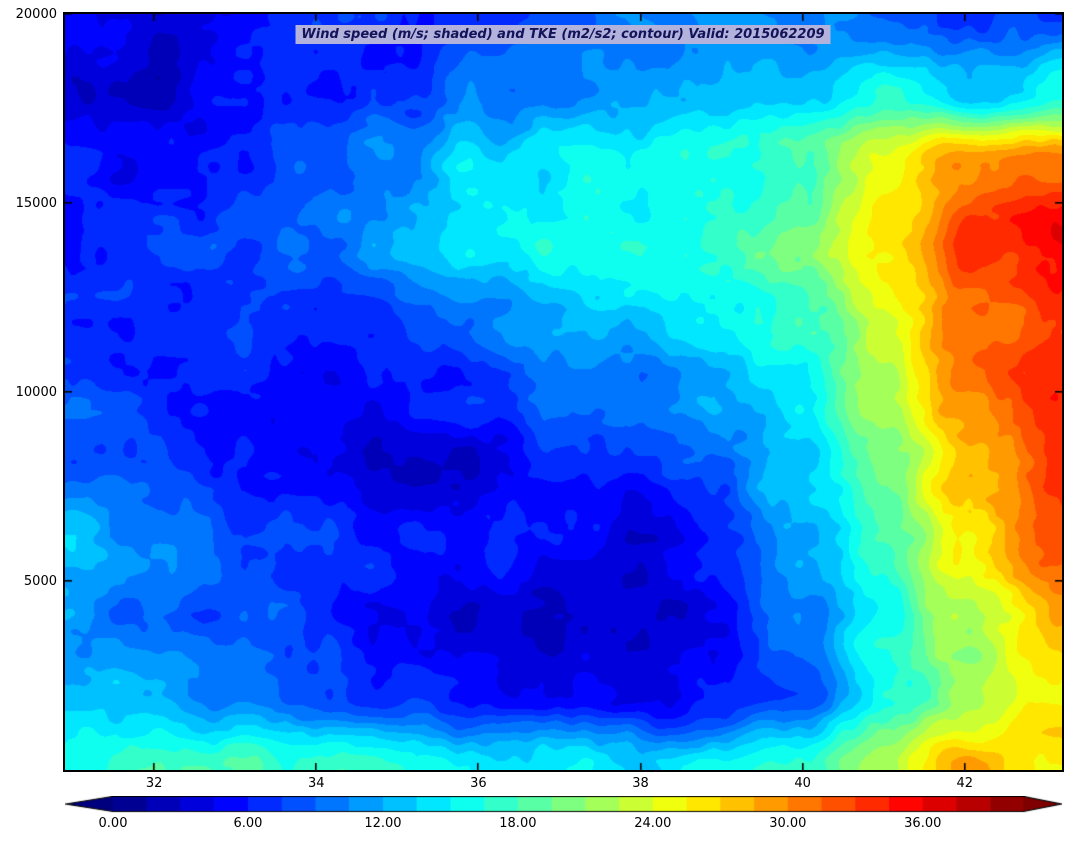 This screenshot has height=844, width=1074. Describe the element at coordinates (478, 783) in the screenshot. I see `x-tick-label: 36` at that location.